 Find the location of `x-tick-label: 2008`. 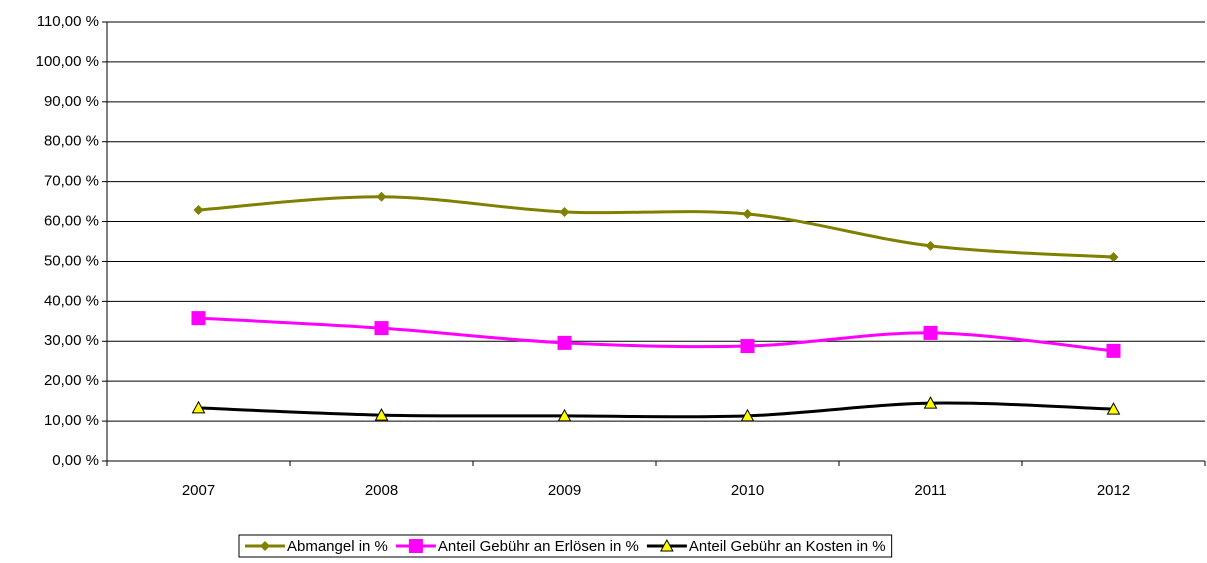

x-tick-label: 2008 is located at coordinates (381, 490).